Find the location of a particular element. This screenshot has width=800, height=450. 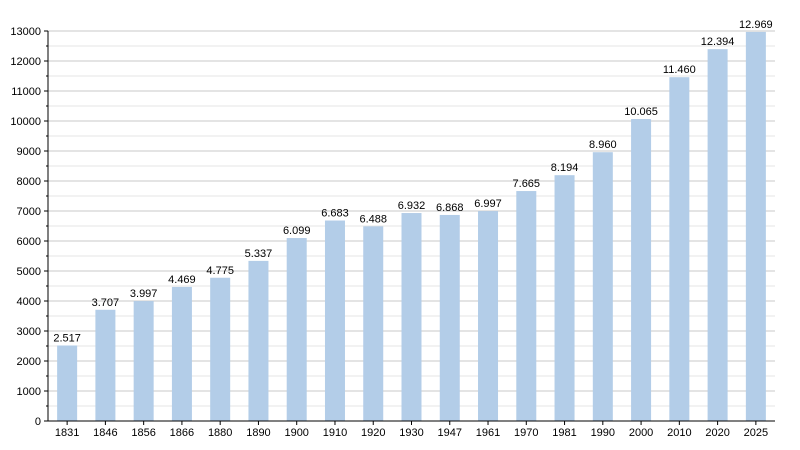

y-tick-label: 6000 is located at coordinates (29, 242).